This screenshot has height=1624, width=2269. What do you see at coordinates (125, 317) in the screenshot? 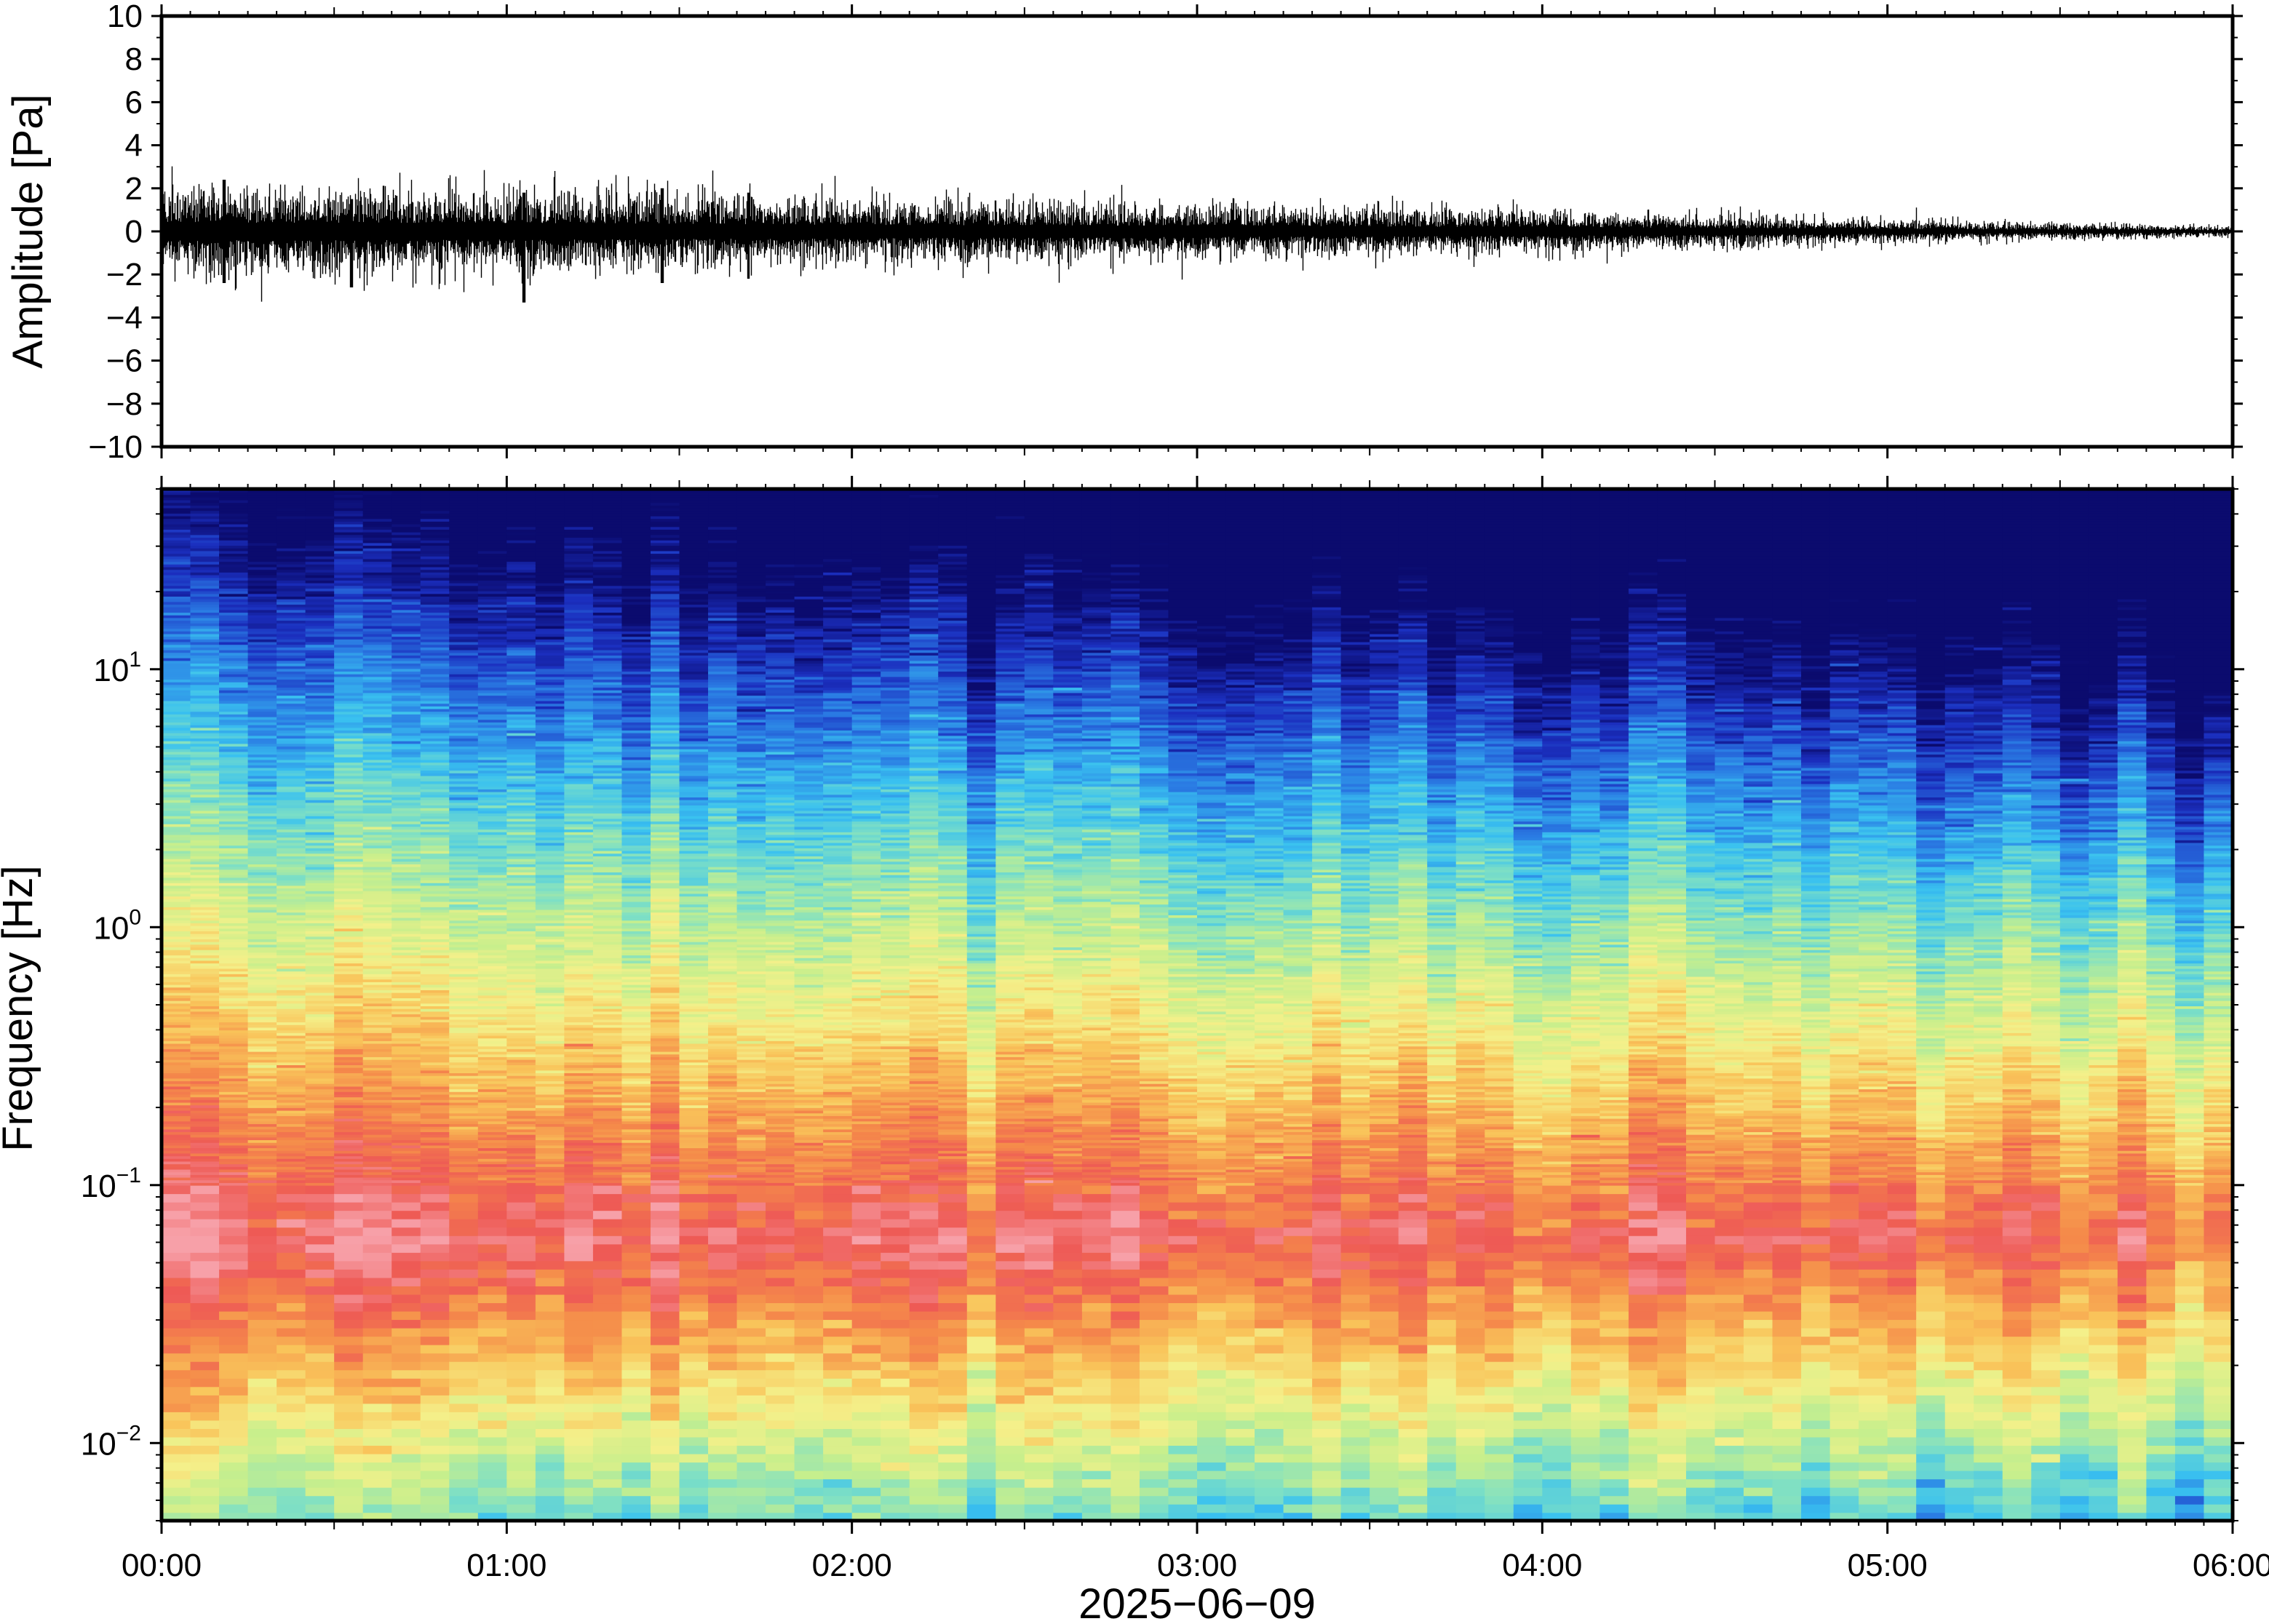
I see `amplitude-y-tick-label: −4` at bounding box center [125, 317].